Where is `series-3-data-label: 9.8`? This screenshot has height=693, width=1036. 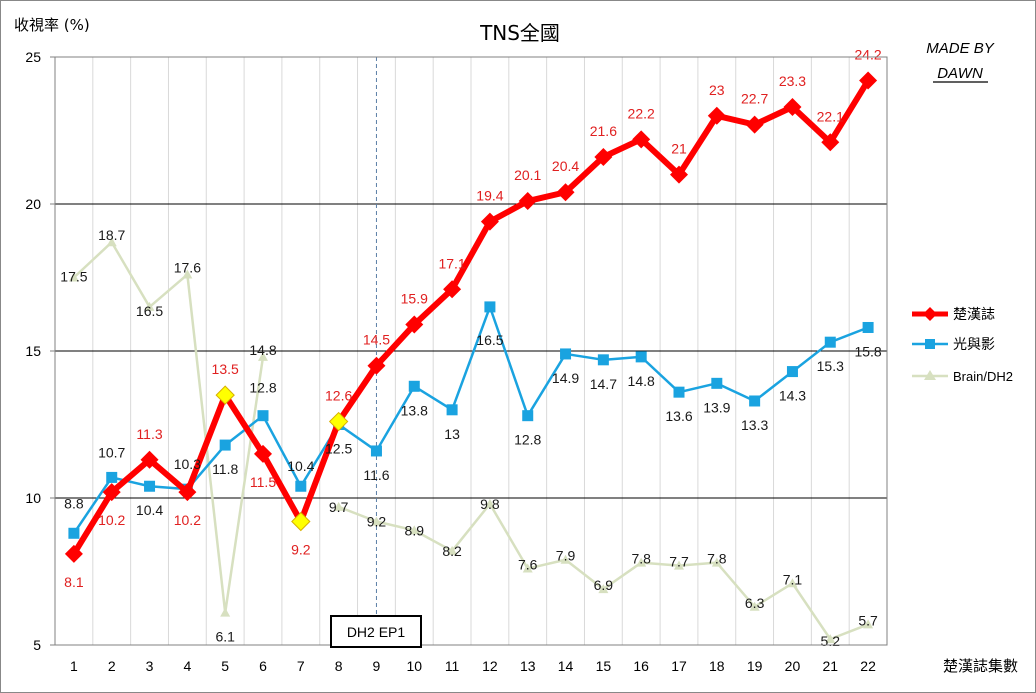
series-3-data-label: 9.8 is located at coordinates (490, 504).